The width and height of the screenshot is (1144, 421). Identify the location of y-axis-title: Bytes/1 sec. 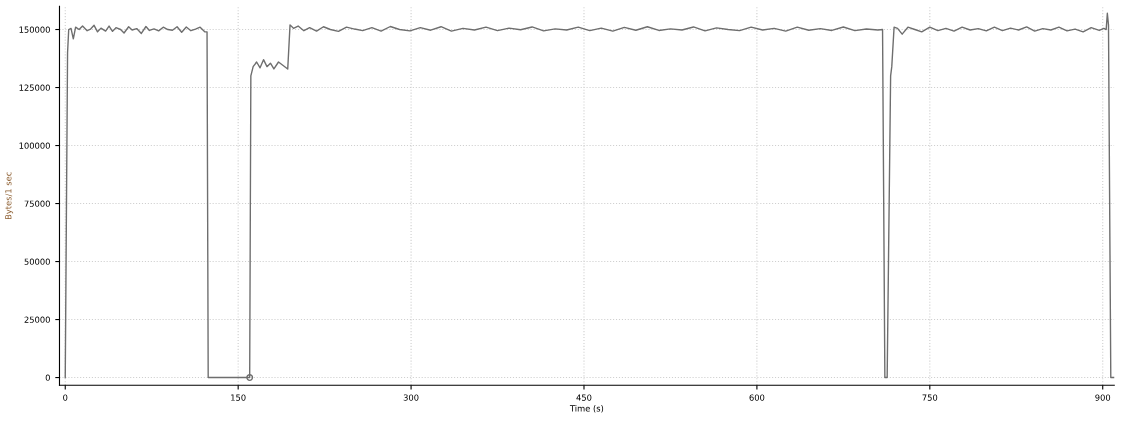
(9, 196).